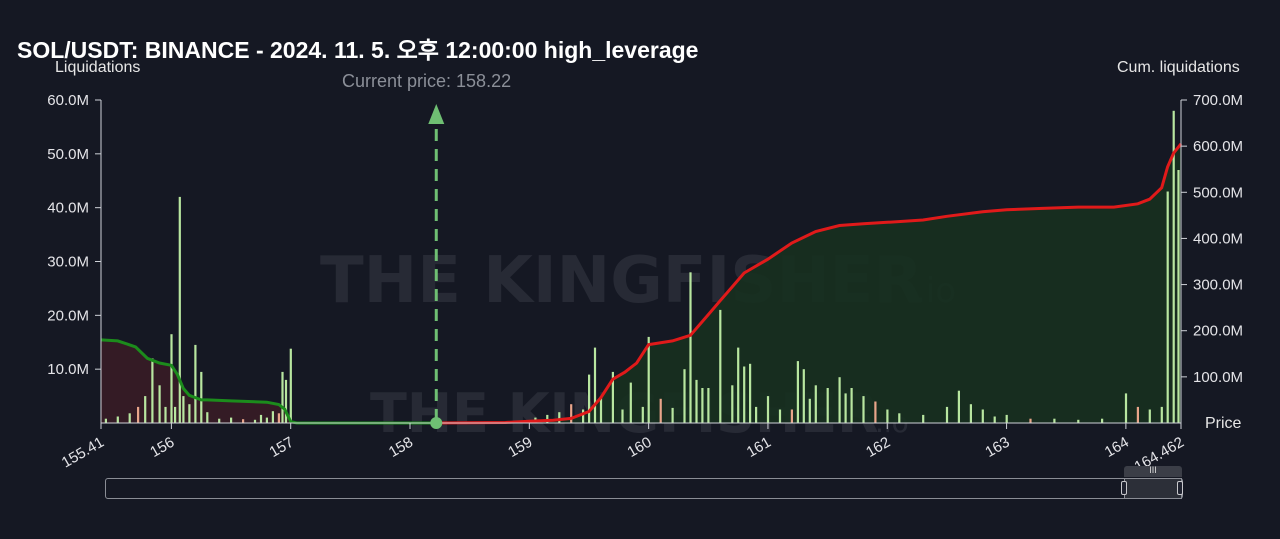 The width and height of the screenshot is (1280, 539). What do you see at coordinates (1178, 67) in the screenshot?
I see `right-axis-title: Cum. liquidations` at bounding box center [1178, 67].